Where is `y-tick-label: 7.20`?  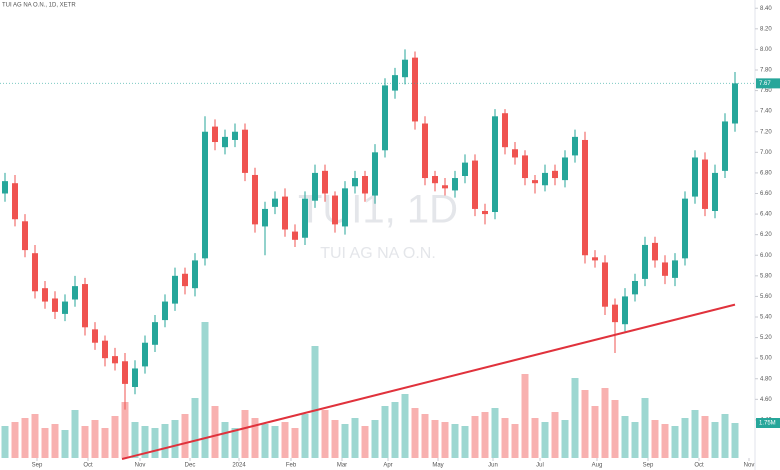 y-tick-label: 7.20 is located at coordinates (766, 132).